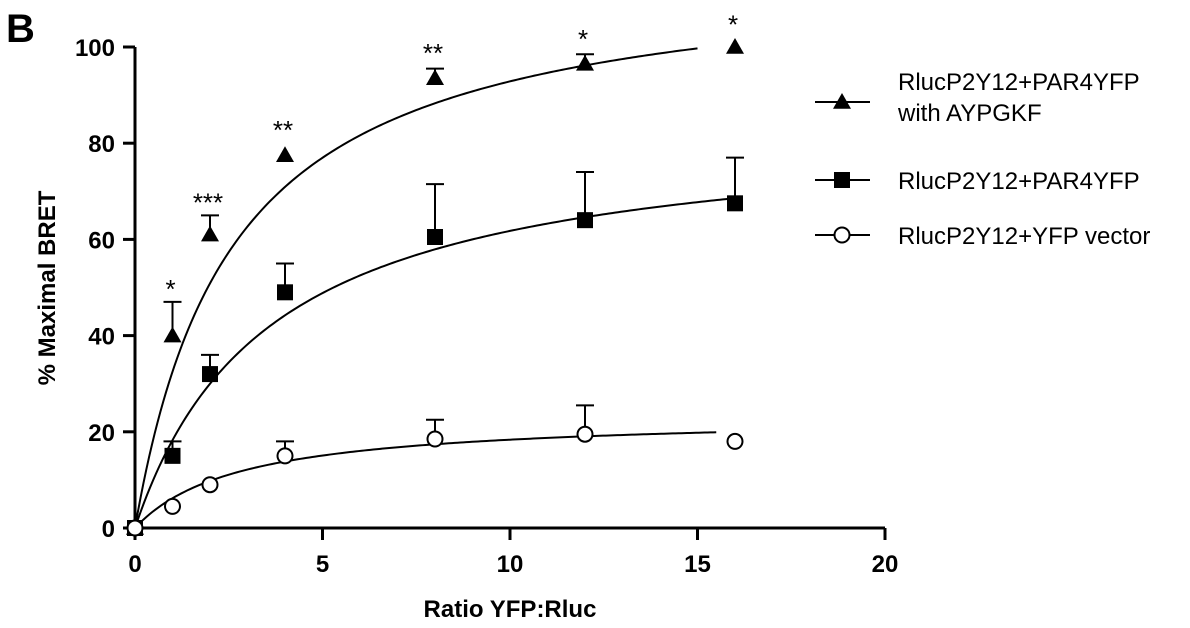 The image size is (1190, 628). What do you see at coordinates (885, 564) in the screenshot?
I see `x-tick-label: 20` at bounding box center [885, 564].